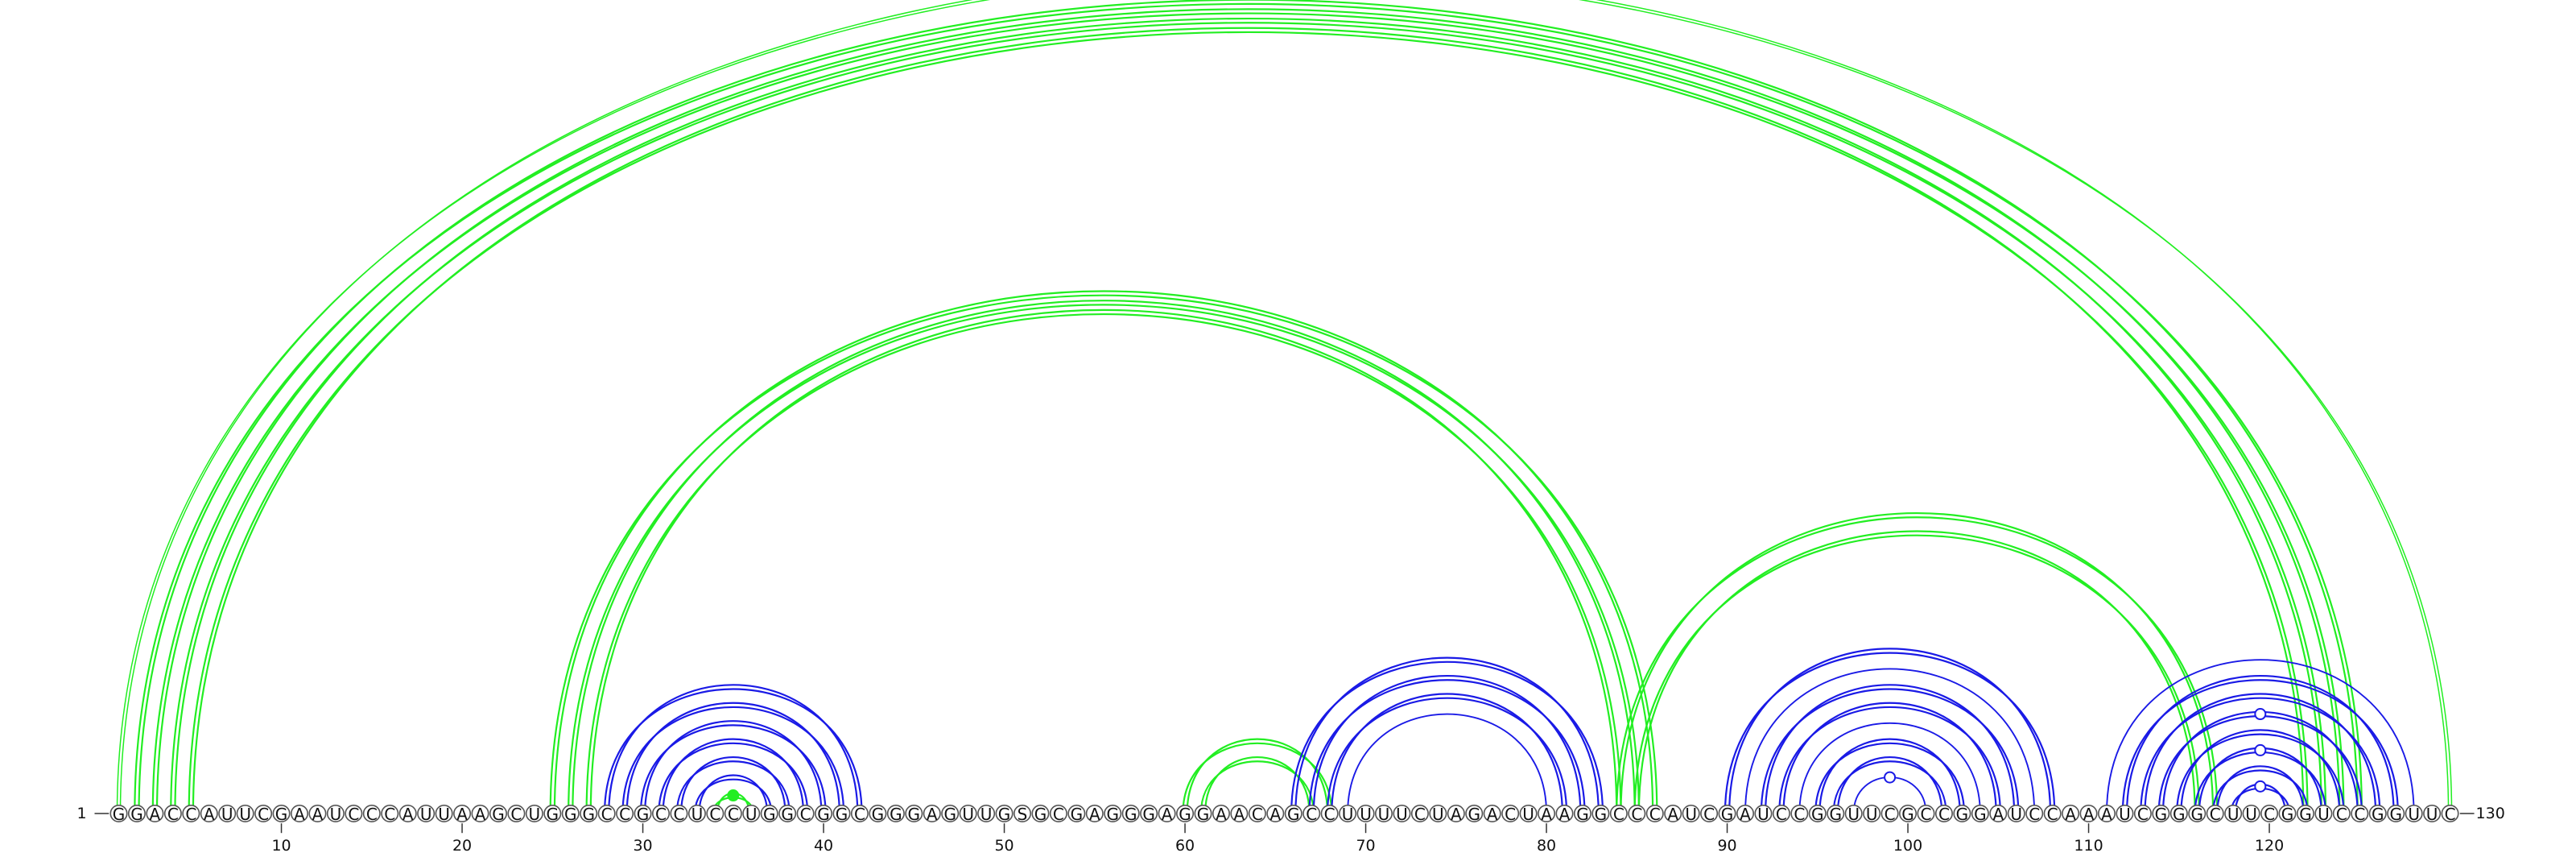 The width and height of the screenshot is (2576, 857). I want to click on sequence-backbone: 1 130, so click(1291, 813).